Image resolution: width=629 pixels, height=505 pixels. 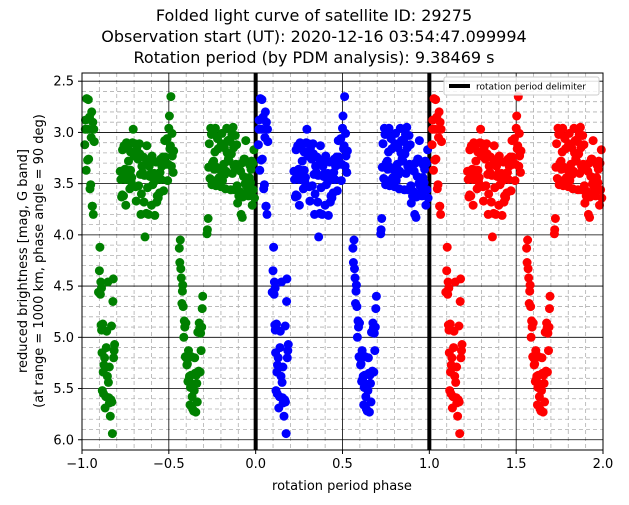 What do you see at coordinates (63, 133) in the screenshot?
I see `y-tick-label: 3.0` at bounding box center [63, 133].